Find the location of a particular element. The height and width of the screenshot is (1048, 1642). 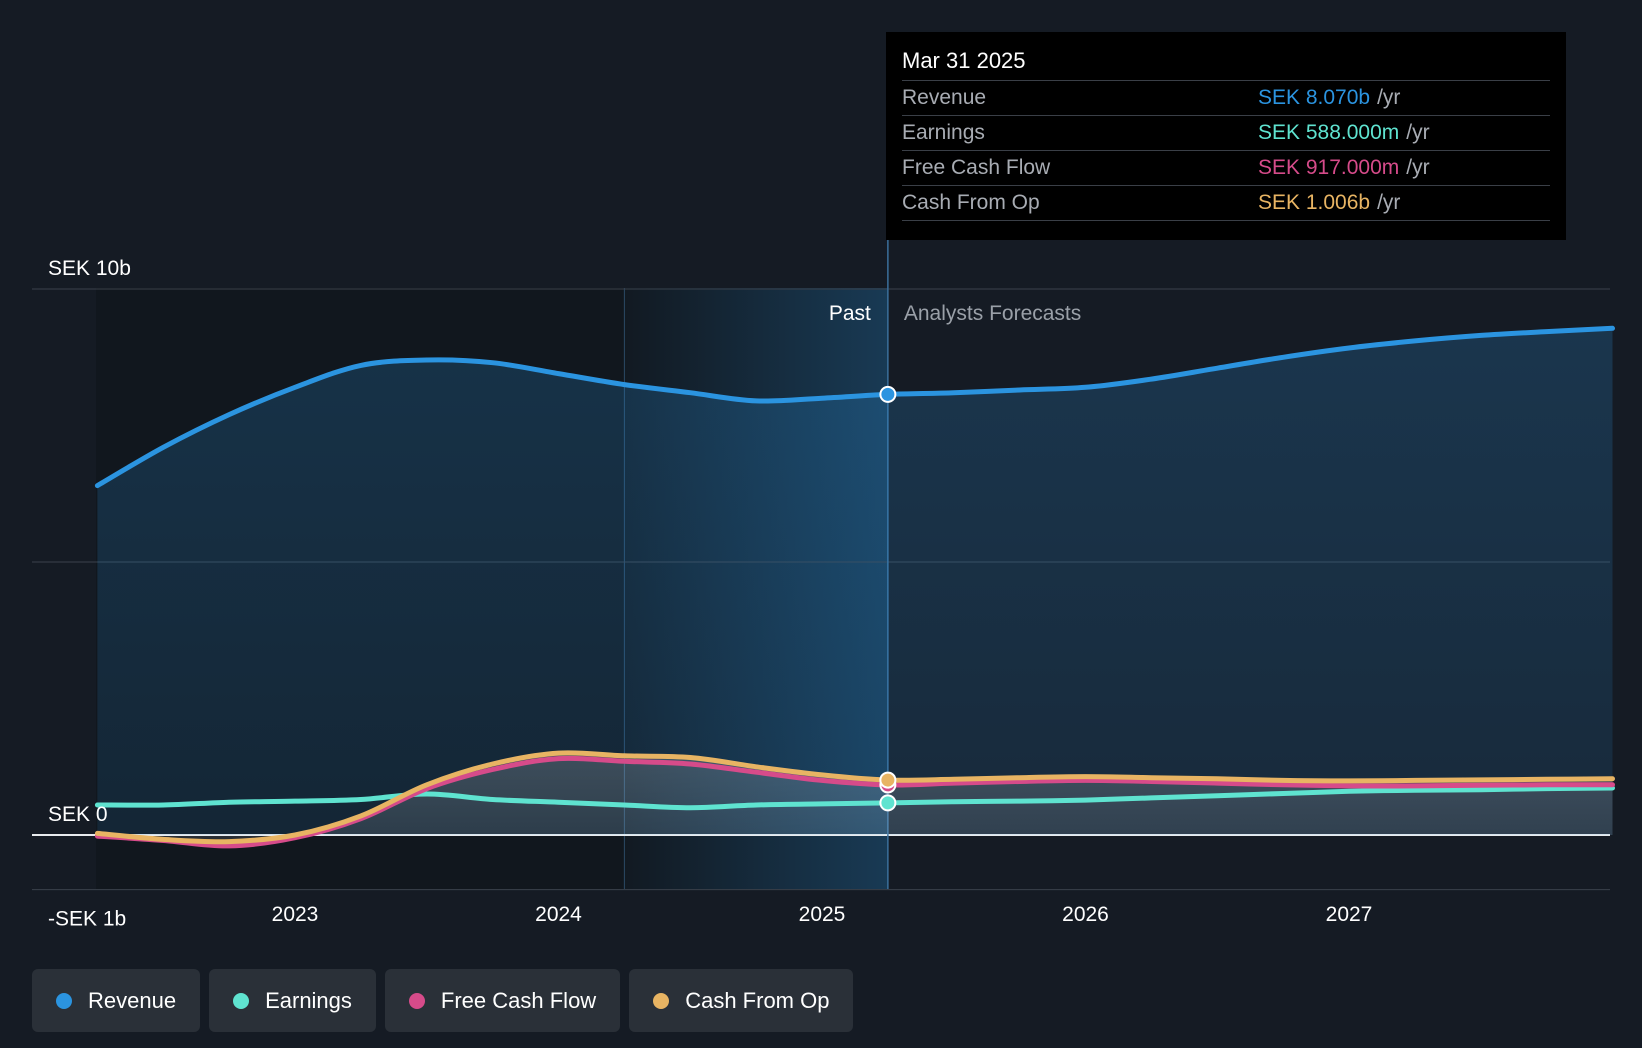

tooltip-row-value: SEK 917.000m is located at coordinates (1329, 167).